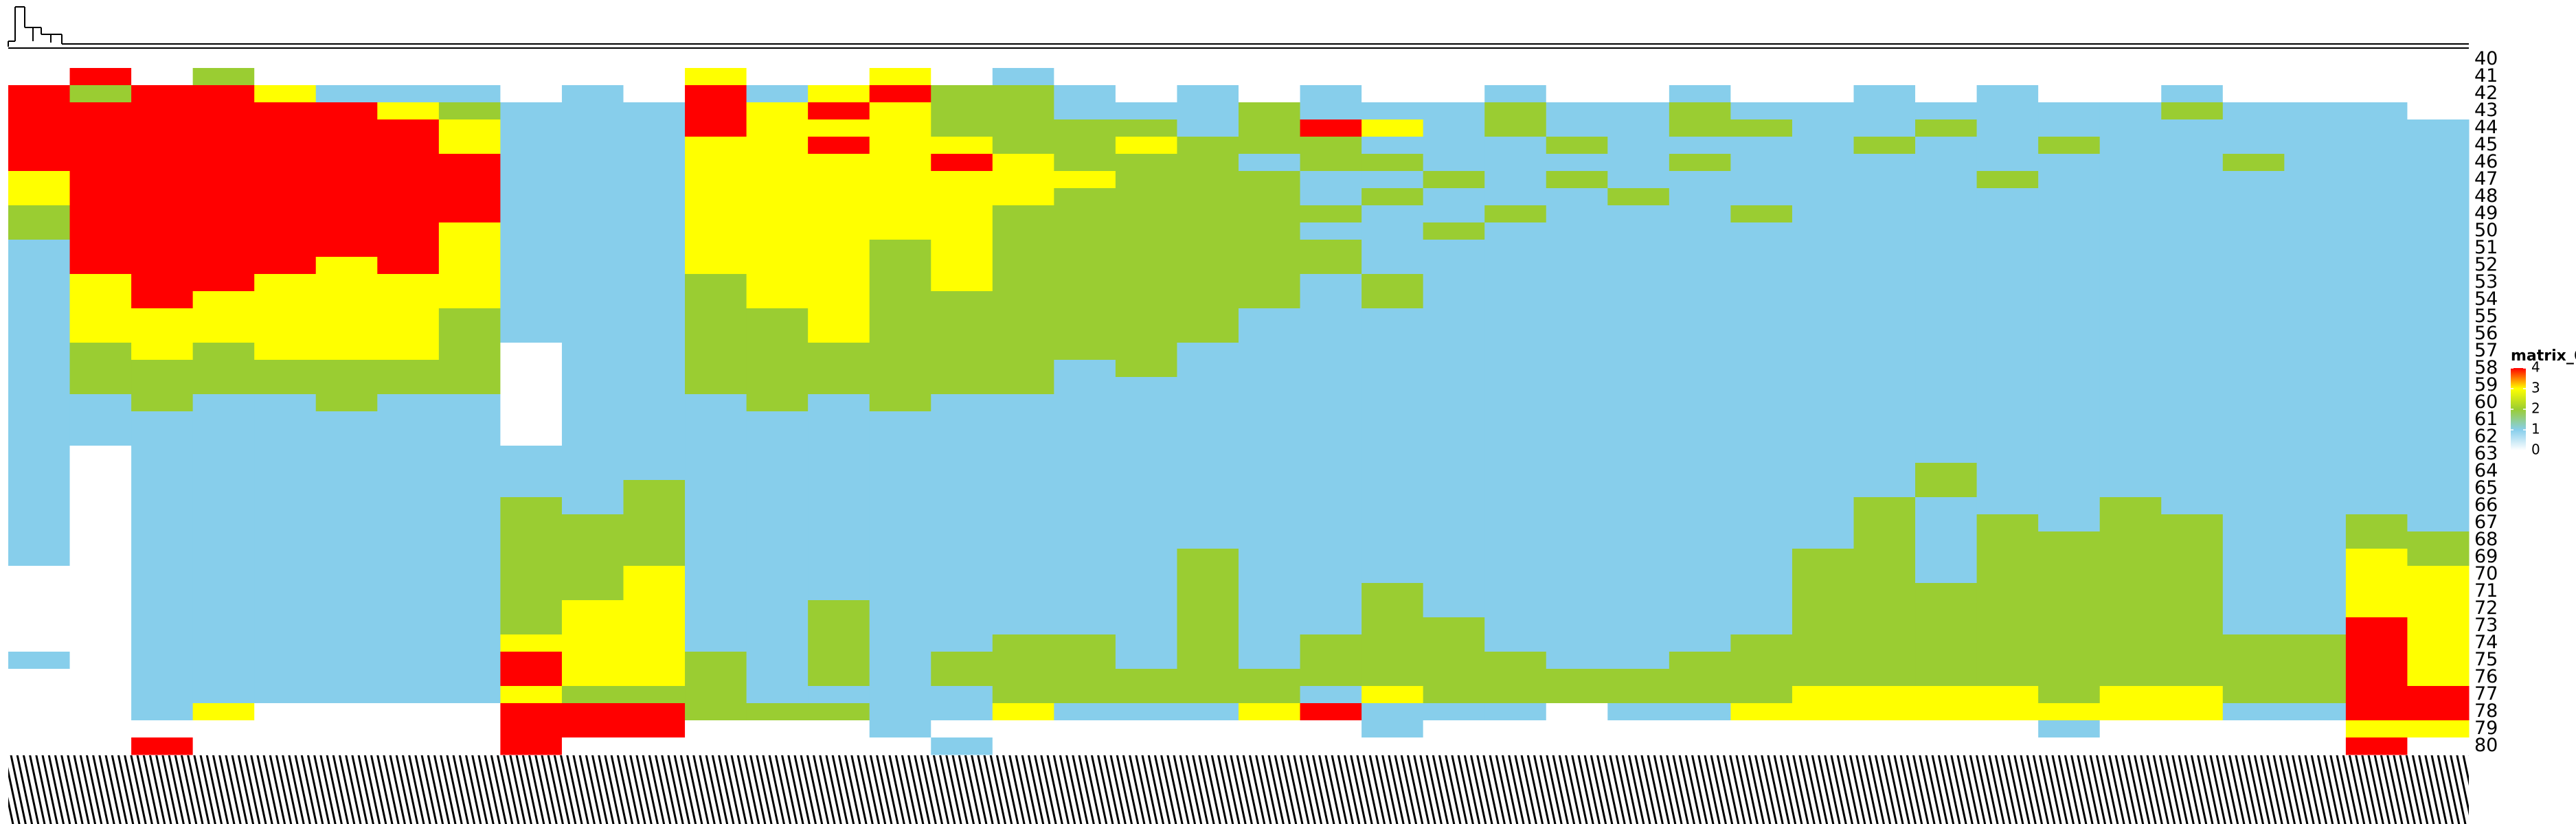 The width and height of the screenshot is (2576, 824). What do you see at coordinates (2486, 264) in the screenshot?
I see `row-label: 52` at bounding box center [2486, 264].